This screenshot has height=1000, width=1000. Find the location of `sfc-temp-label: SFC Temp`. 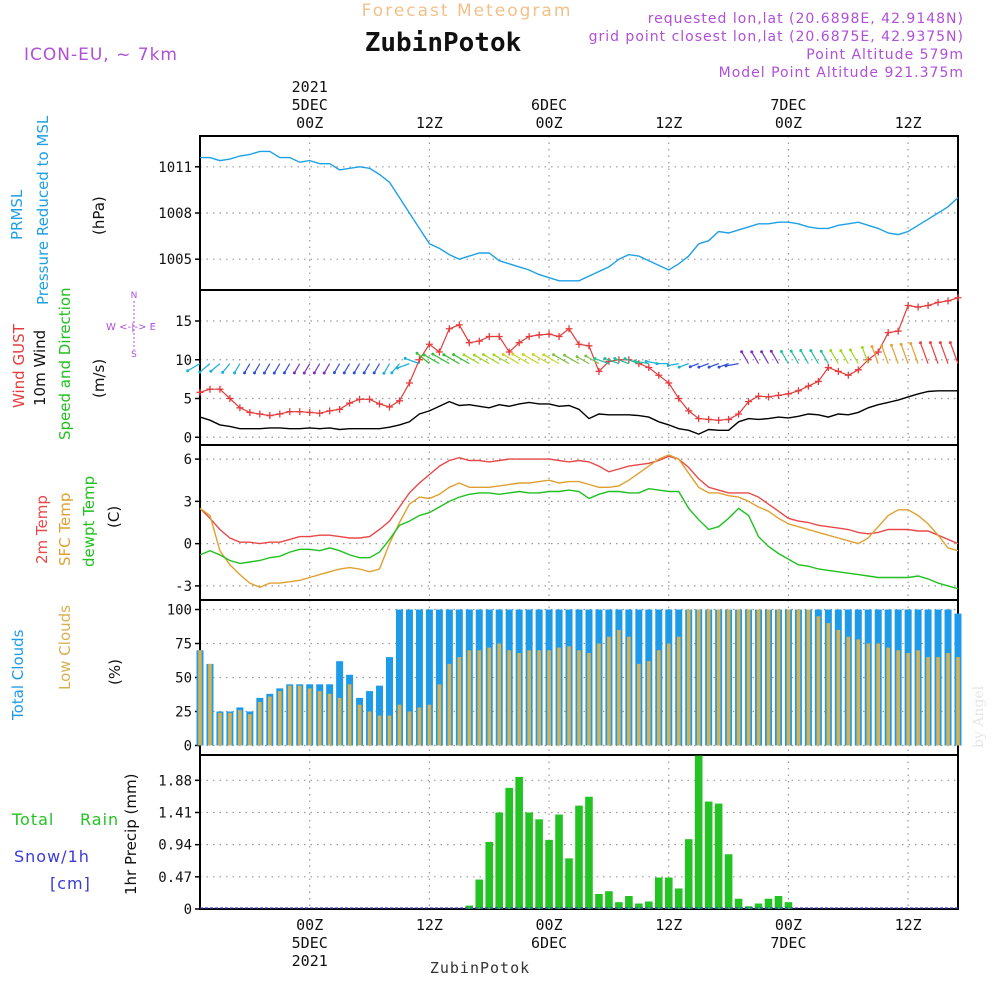

sfc-temp-label: SFC Temp is located at coordinates (65, 529).